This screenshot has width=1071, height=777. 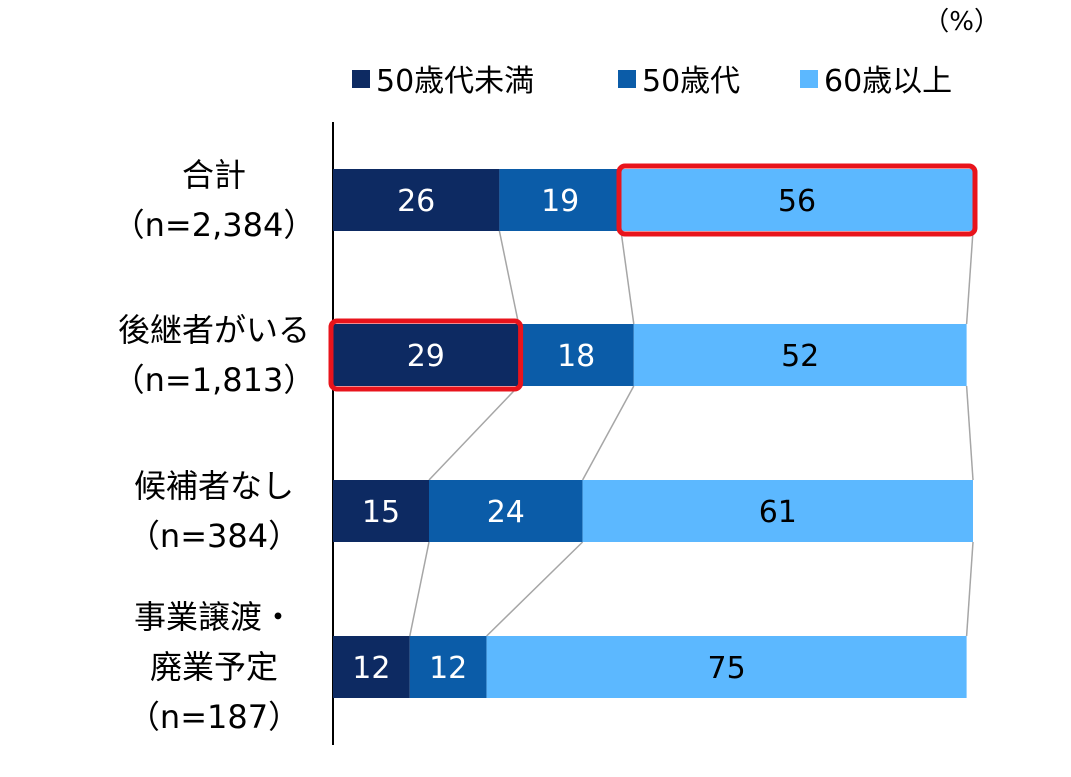 I want to click on category-label-line: （n=1,813）, so click(x=214, y=380).